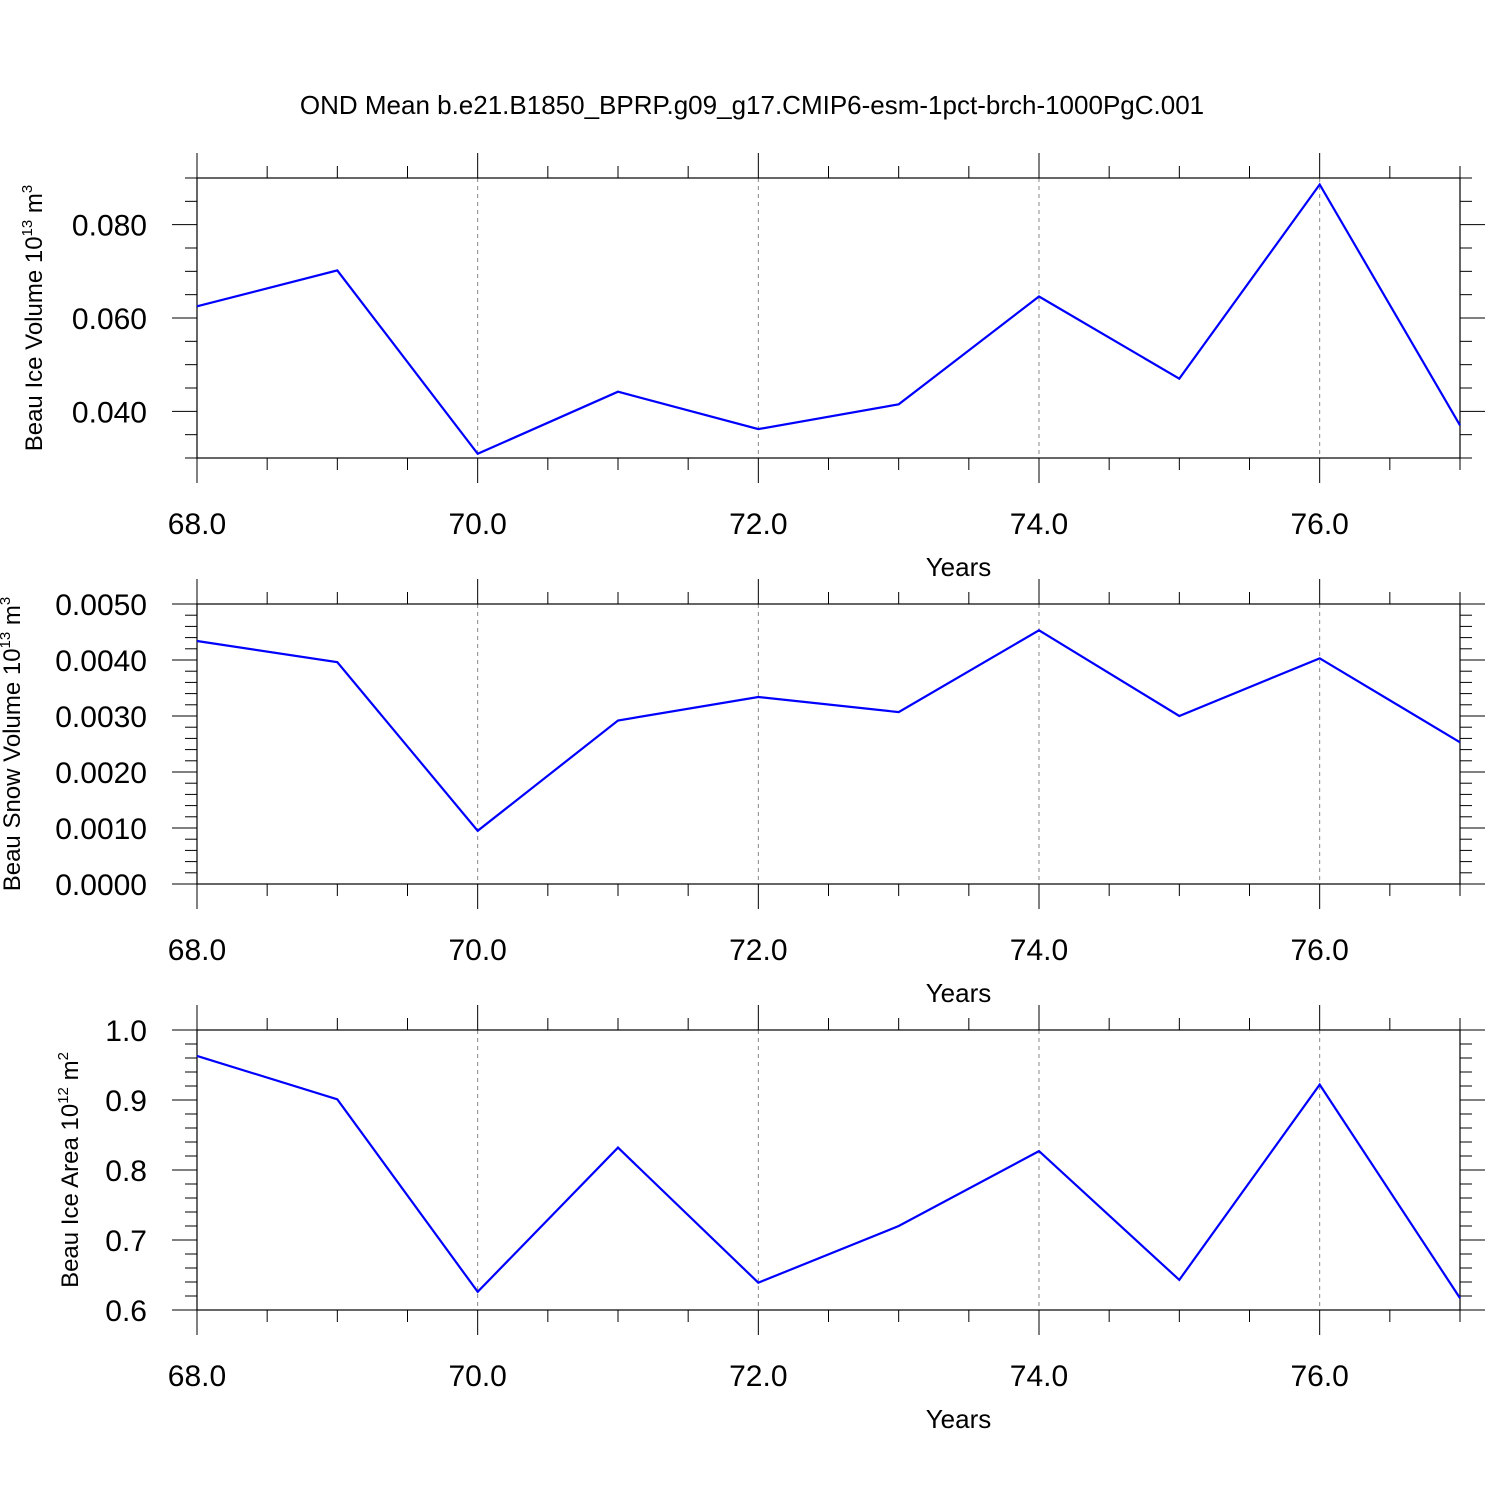  Describe the element at coordinates (101, 829) in the screenshot. I see `y-tick-label: 0.0010` at that location.